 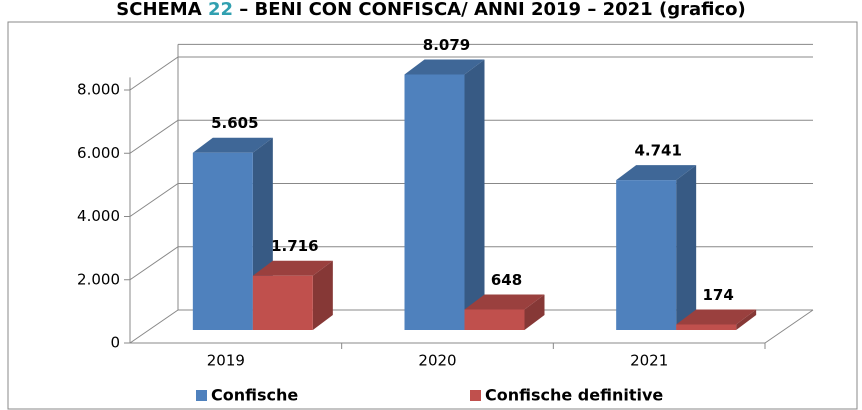 What do you see at coordinates (98, 216) in the screenshot?
I see `y-tick-label: 4.000` at bounding box center [98, 216].